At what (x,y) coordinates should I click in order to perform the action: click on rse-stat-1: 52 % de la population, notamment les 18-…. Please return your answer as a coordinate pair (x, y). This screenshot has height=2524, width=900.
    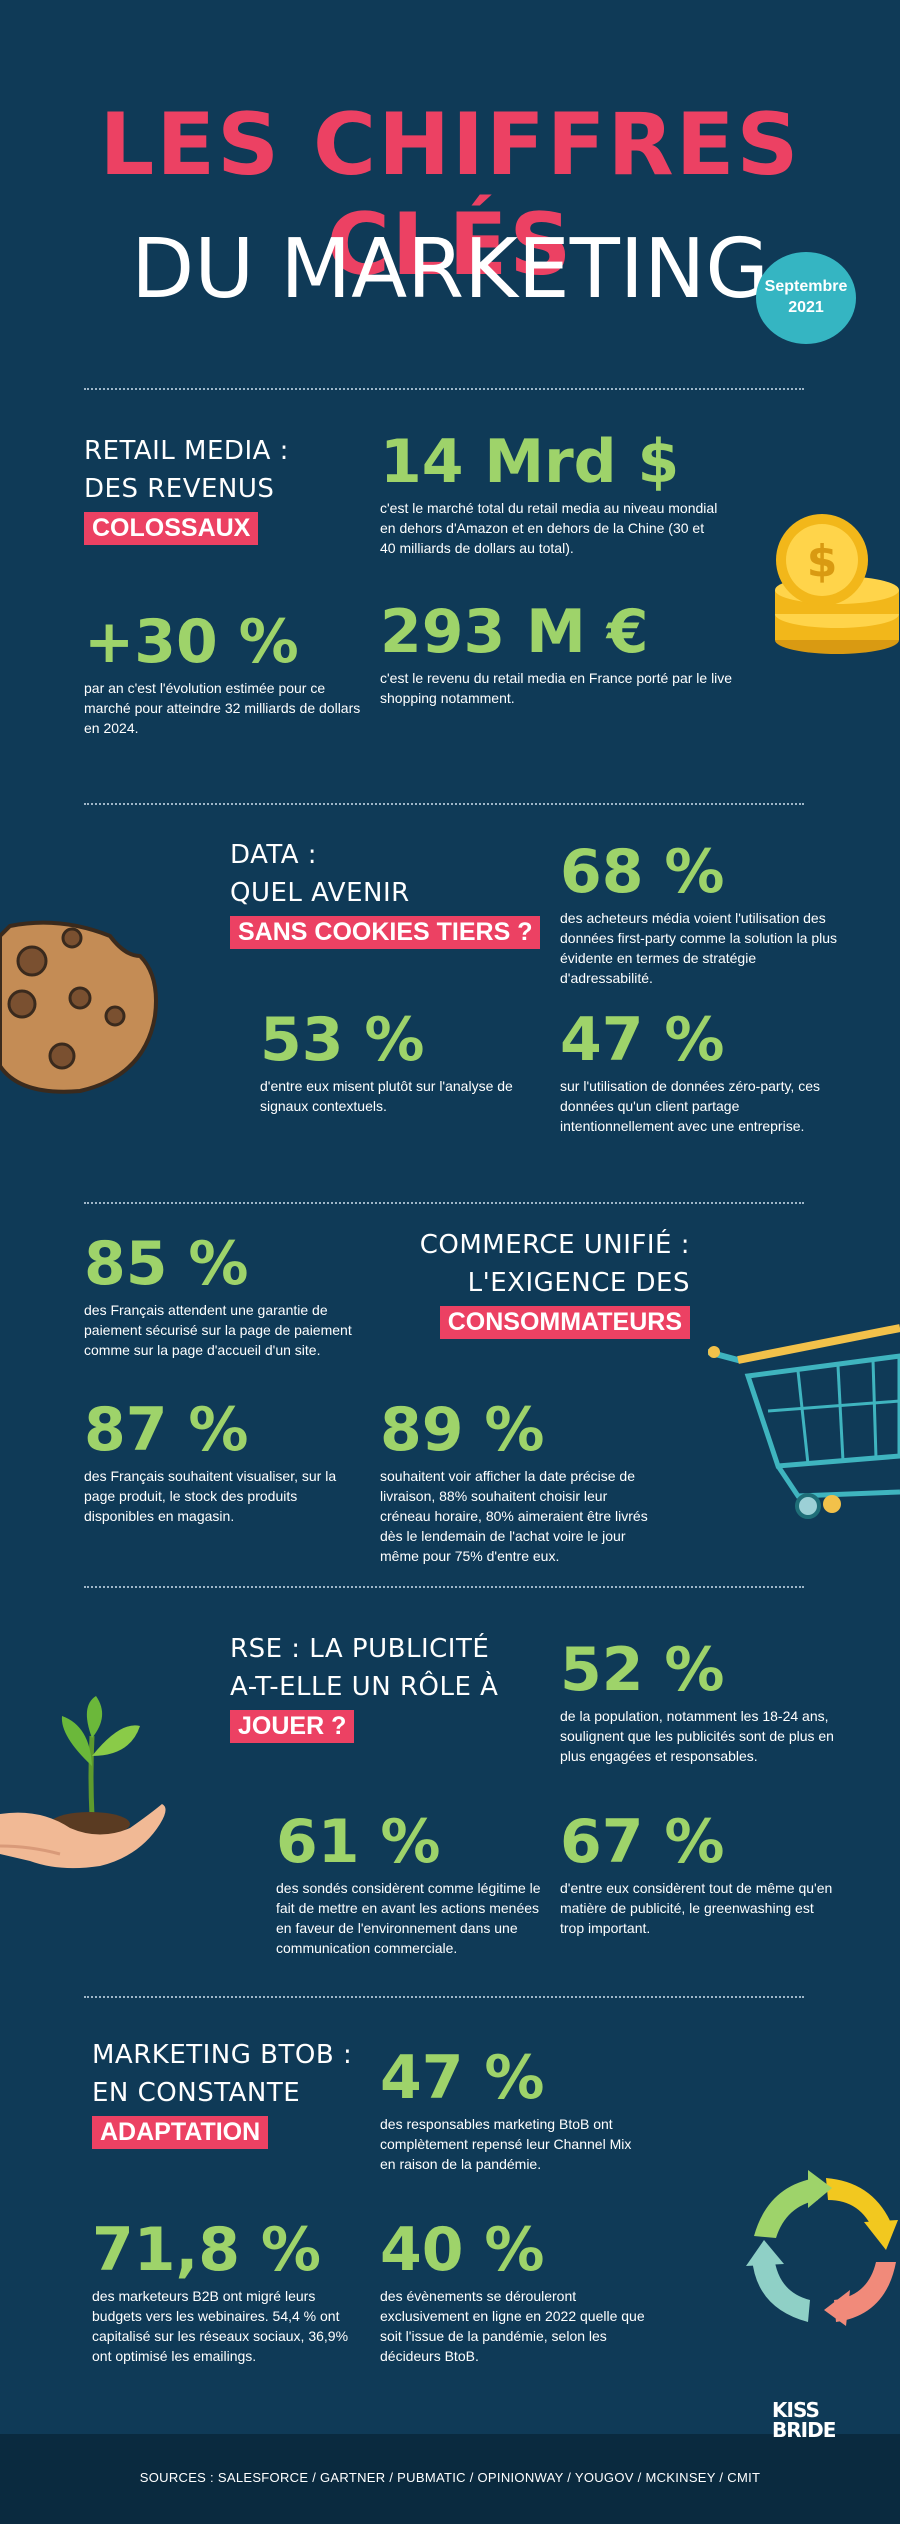
    Looking at the image, I should click on (700, 1702).